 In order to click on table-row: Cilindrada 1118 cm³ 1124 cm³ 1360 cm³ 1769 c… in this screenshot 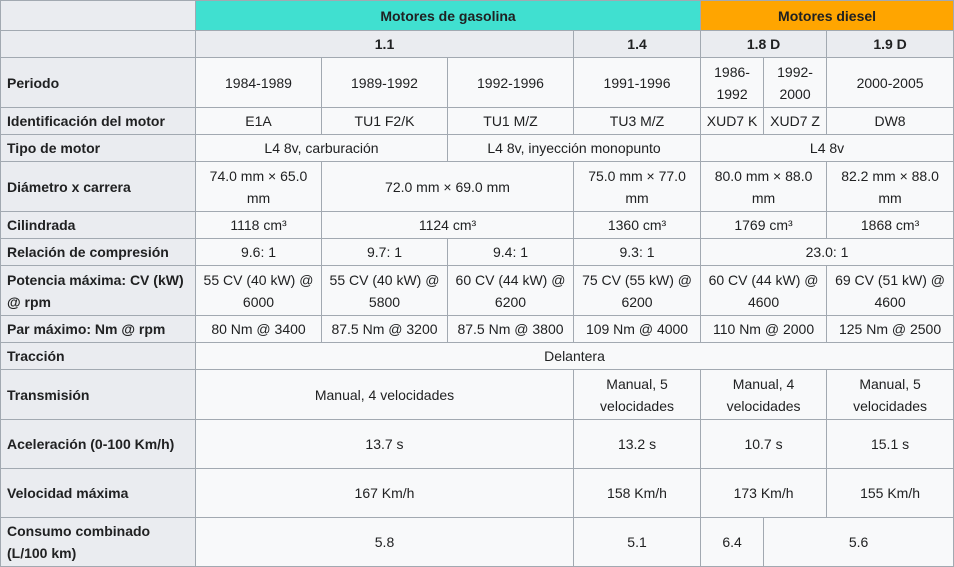, I will do `click(477, 225)`.